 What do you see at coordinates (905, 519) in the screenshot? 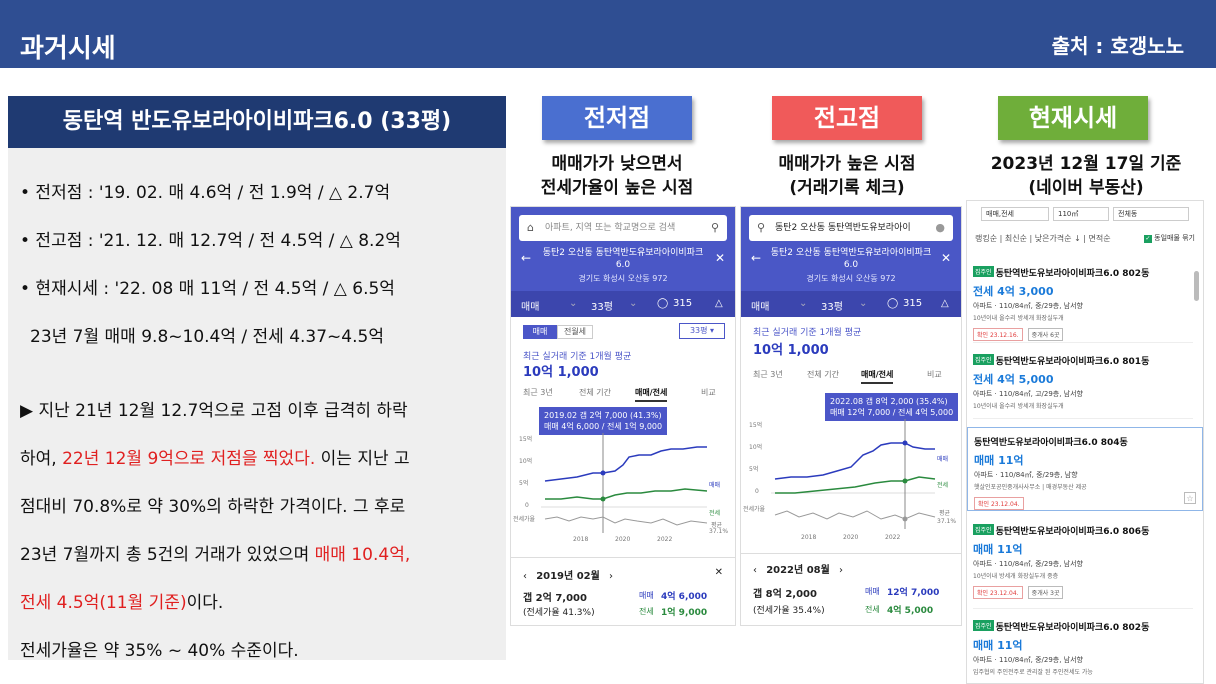
I see `marker-ratio` at bounding box center [905, 519].